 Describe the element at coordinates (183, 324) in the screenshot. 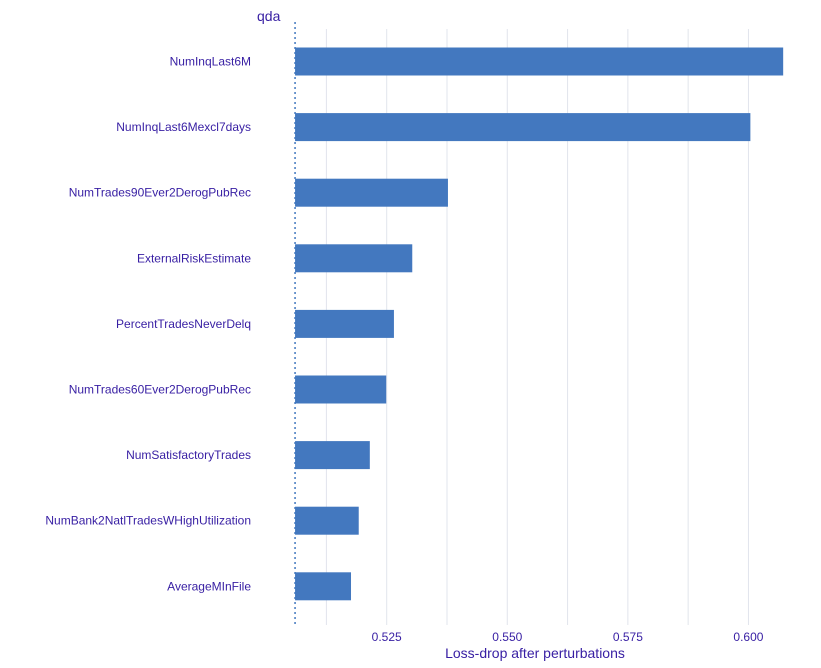

I see `category-label: PercentTradesNeverDelq` at that location.